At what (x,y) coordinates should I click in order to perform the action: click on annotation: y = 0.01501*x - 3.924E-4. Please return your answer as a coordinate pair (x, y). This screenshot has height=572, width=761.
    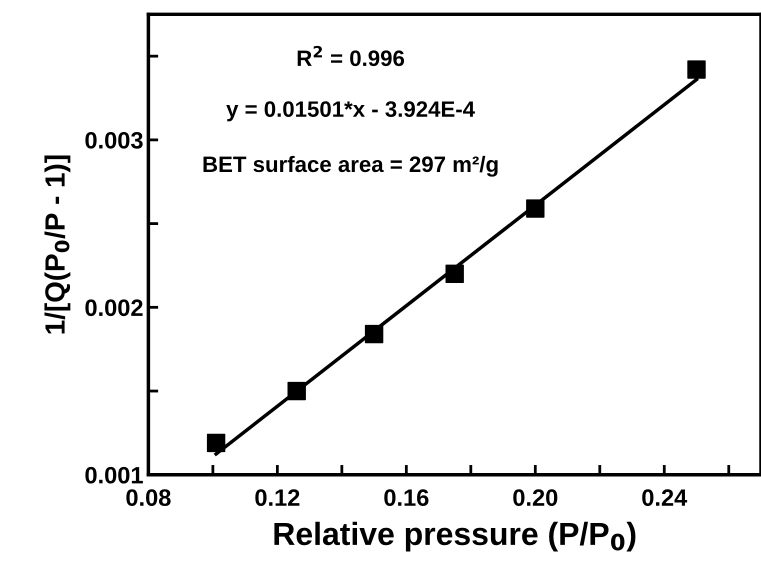
    Looking at the image, I should click on (350, 111).